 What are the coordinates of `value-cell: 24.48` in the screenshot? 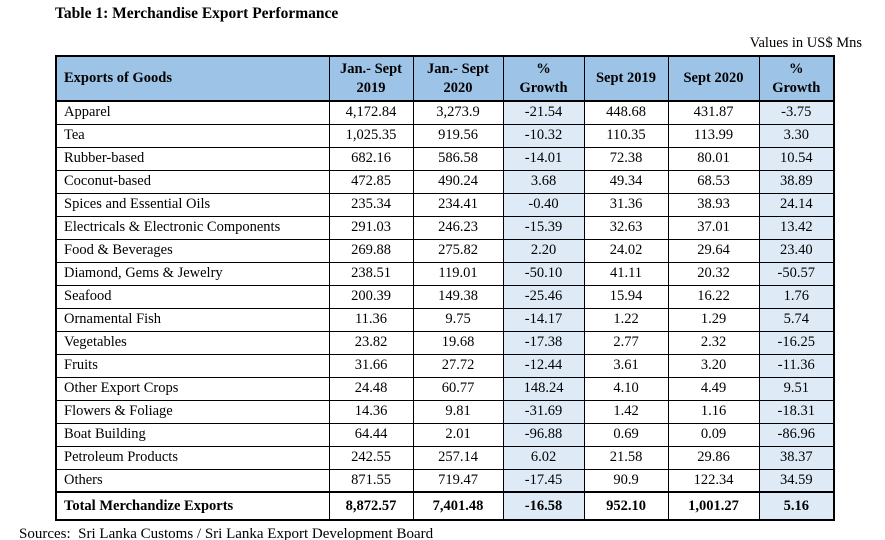 It's located at (371, 388).